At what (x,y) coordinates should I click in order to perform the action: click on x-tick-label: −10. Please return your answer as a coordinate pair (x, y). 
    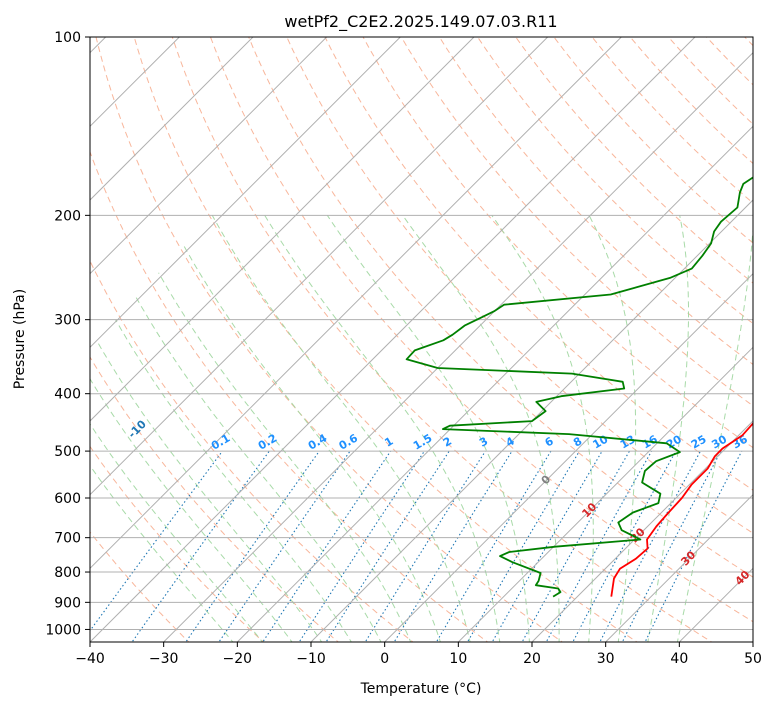
    Looking at the image, I should click on (311, 659).